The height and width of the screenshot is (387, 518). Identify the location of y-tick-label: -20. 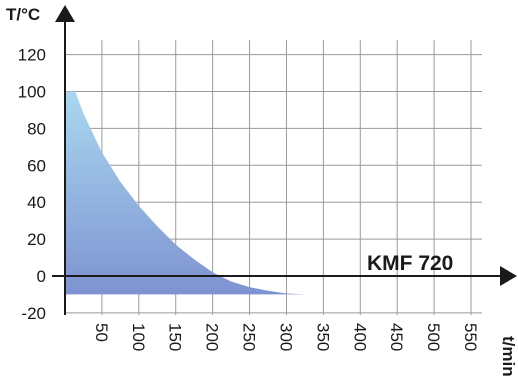
(33, 313).